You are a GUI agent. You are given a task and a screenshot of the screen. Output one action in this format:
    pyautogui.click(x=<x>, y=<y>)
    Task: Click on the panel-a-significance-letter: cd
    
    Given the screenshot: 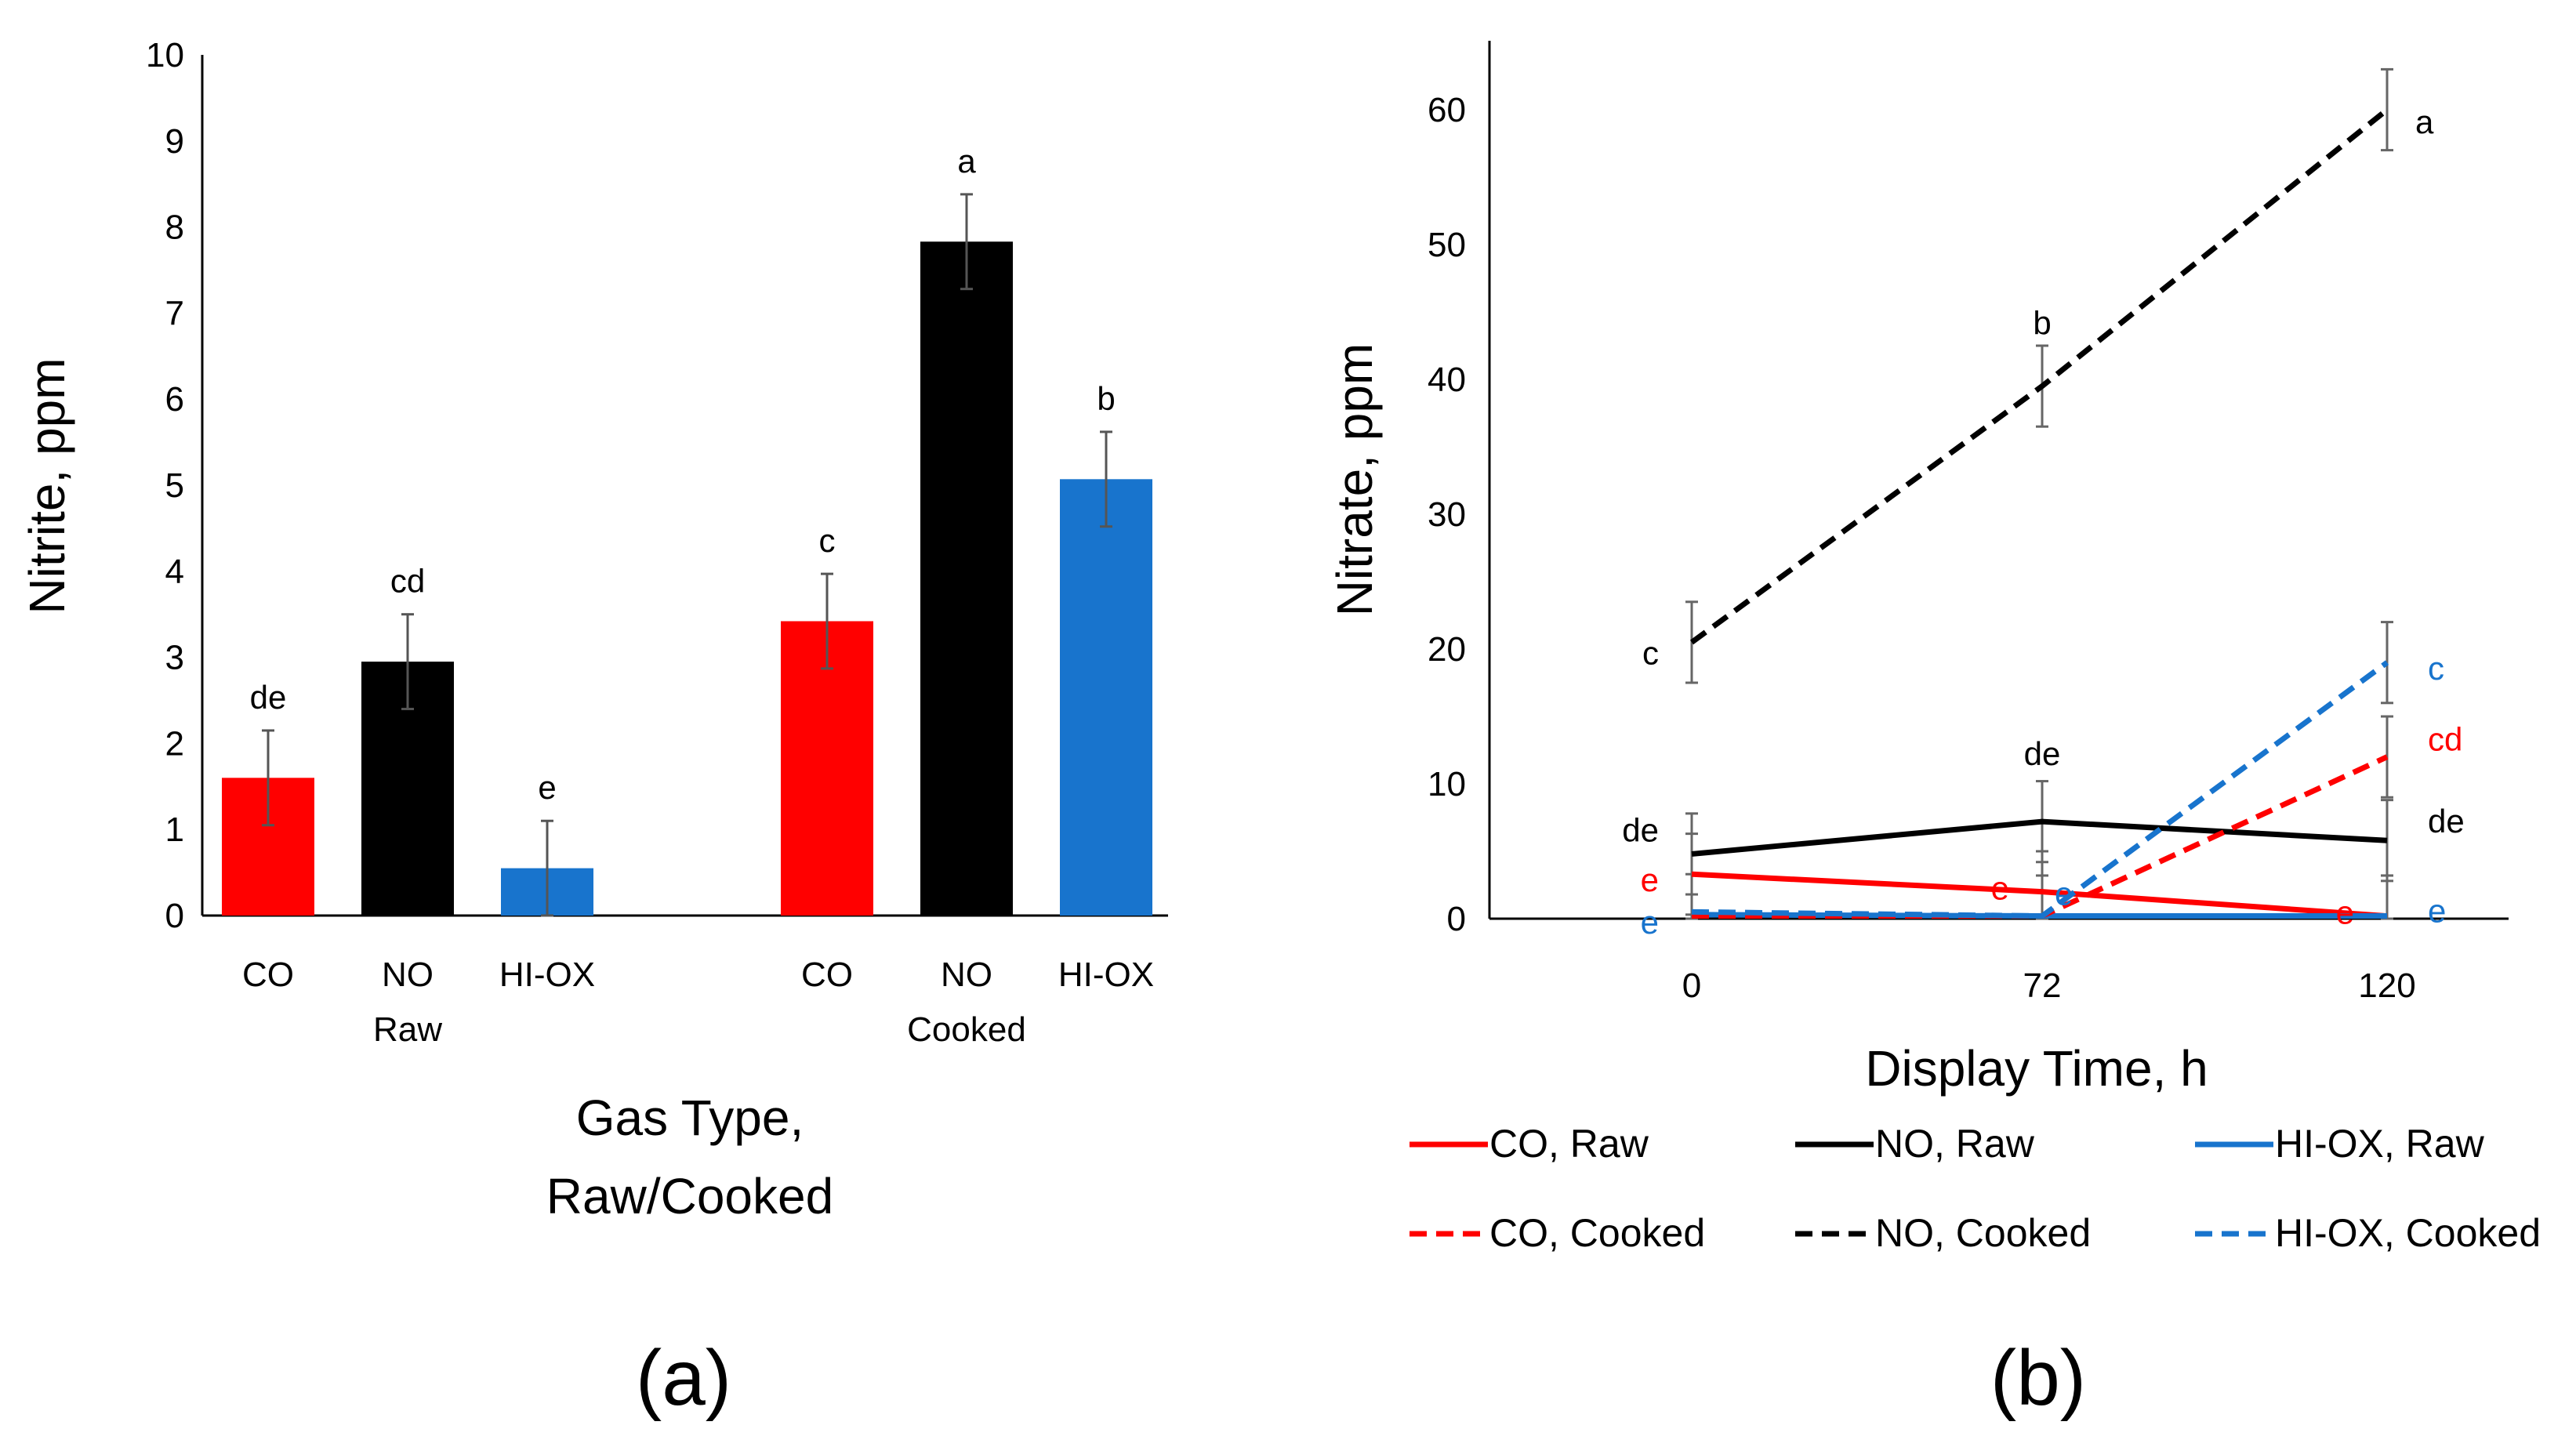 What is the action you would take?
    pyautogui.click(x=407, y=581)
    